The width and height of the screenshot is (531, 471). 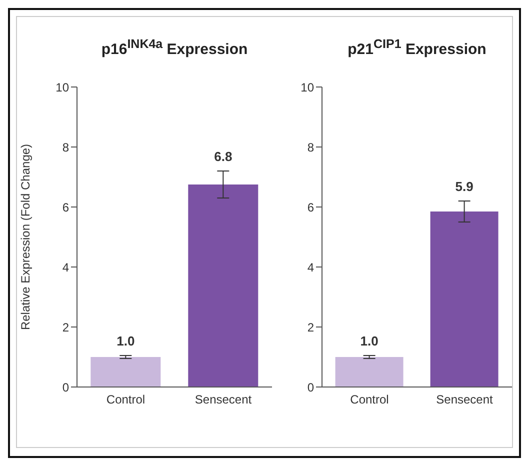 I want to click on data-label: 5.9, so click(x=464, y=186).